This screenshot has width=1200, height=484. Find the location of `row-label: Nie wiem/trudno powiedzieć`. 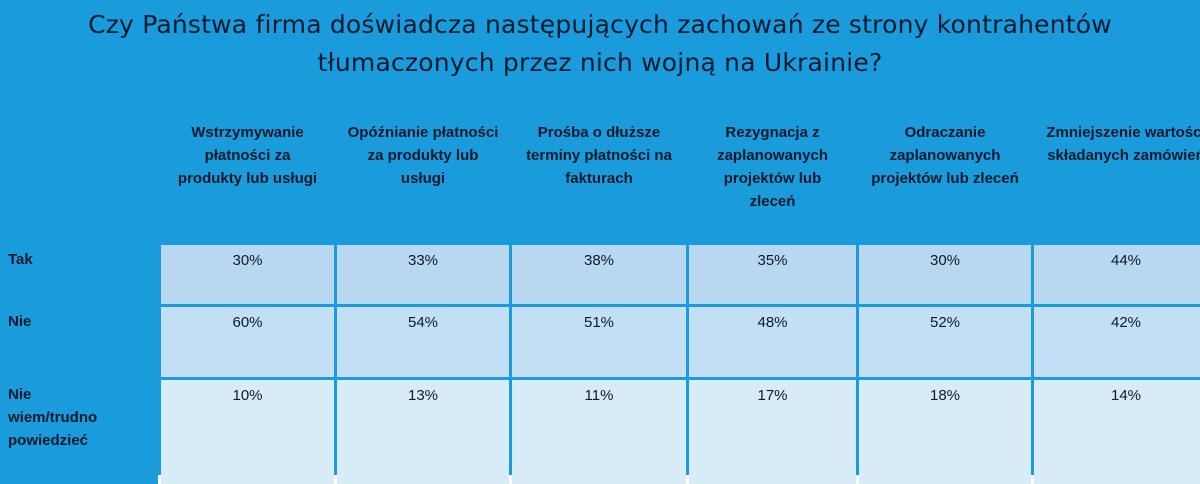

row-label: Nie wiem/trudno powiedzieć is located at coordinates (79, 432).